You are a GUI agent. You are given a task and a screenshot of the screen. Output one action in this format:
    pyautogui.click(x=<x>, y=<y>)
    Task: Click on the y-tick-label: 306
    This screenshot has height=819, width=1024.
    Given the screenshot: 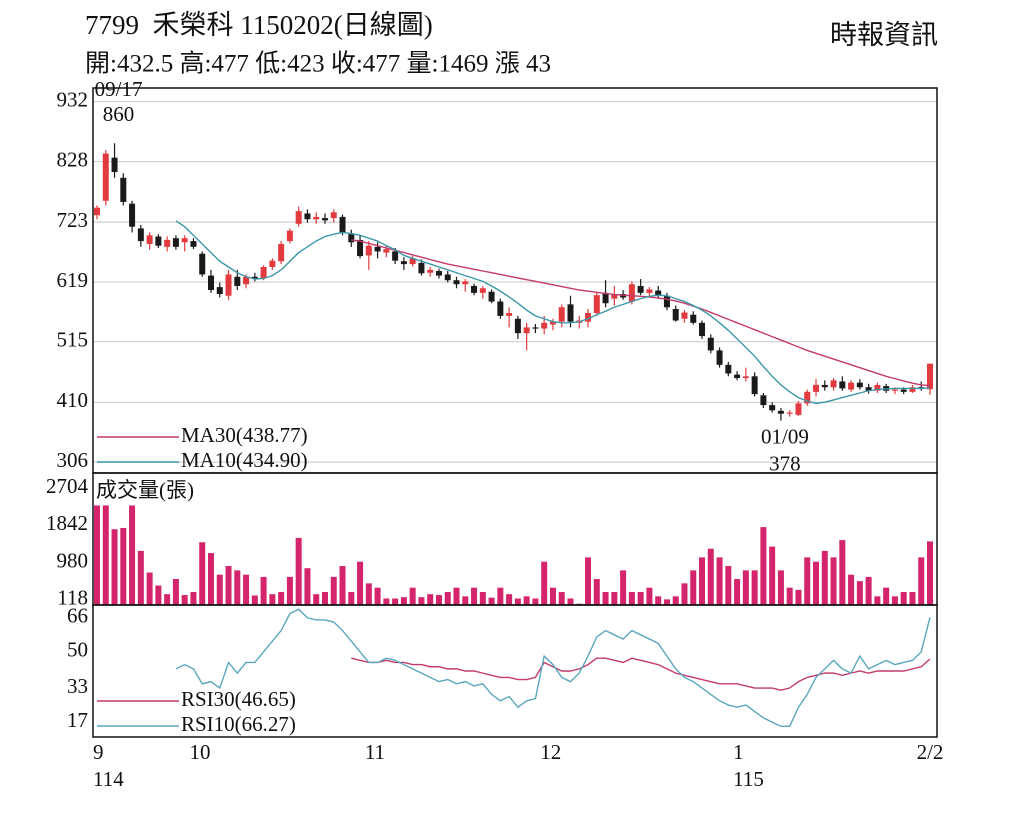 What is the action you would take?
    pyautogui.click(x=73, y=460)
    